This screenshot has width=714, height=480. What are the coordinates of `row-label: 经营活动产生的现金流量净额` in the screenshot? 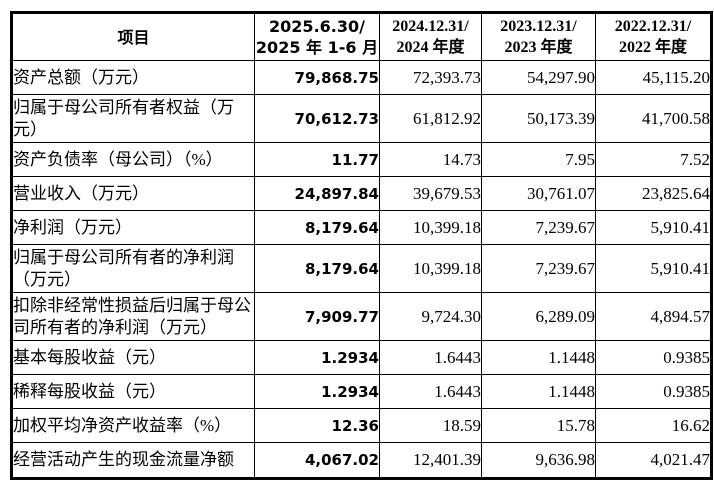 It's located at (133, 460).